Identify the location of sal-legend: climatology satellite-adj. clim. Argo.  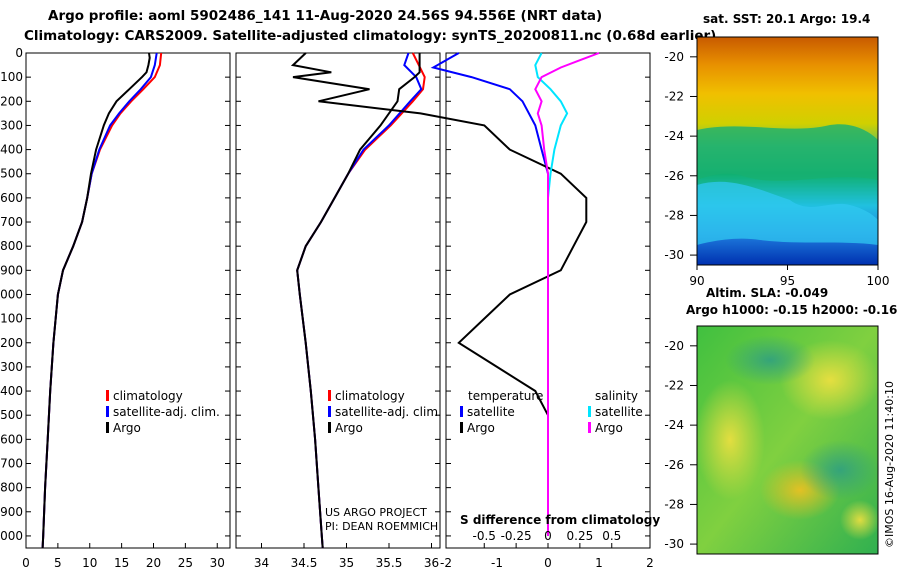
(385, 412).